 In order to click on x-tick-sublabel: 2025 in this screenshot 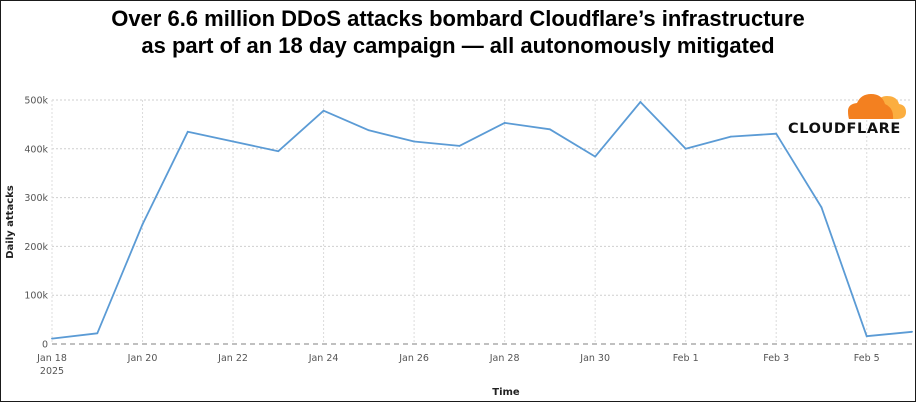, I will do `click(52, 371)`.